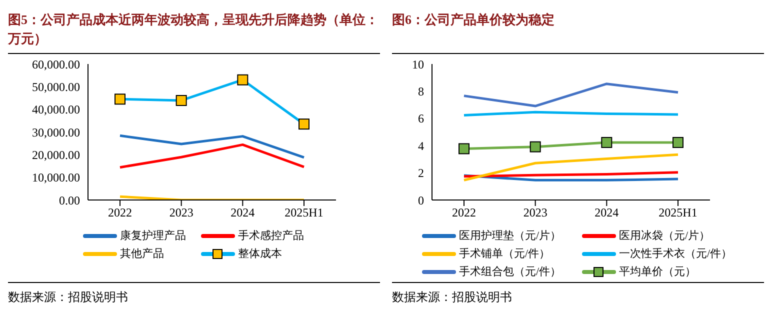 Image resolution: width=765 pixels, height=320 pixels. What do you see at coordinates (194, 31) in the screenshot?
I see `chart-title: 图5：公司产品成本近两年波动较高，呈现先升后降趋势（单位：万元）` at bounding box center [194, 31].